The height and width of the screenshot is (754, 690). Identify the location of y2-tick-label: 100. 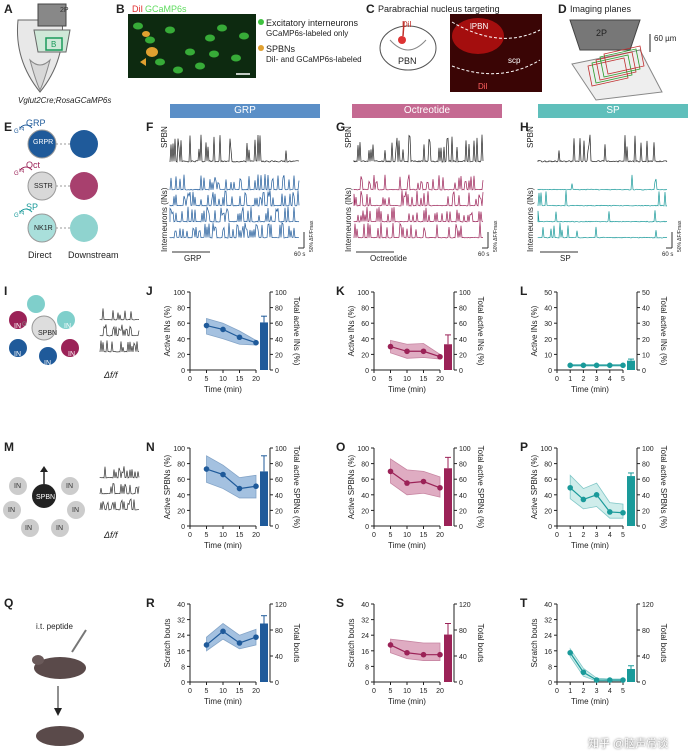
(281, 293).